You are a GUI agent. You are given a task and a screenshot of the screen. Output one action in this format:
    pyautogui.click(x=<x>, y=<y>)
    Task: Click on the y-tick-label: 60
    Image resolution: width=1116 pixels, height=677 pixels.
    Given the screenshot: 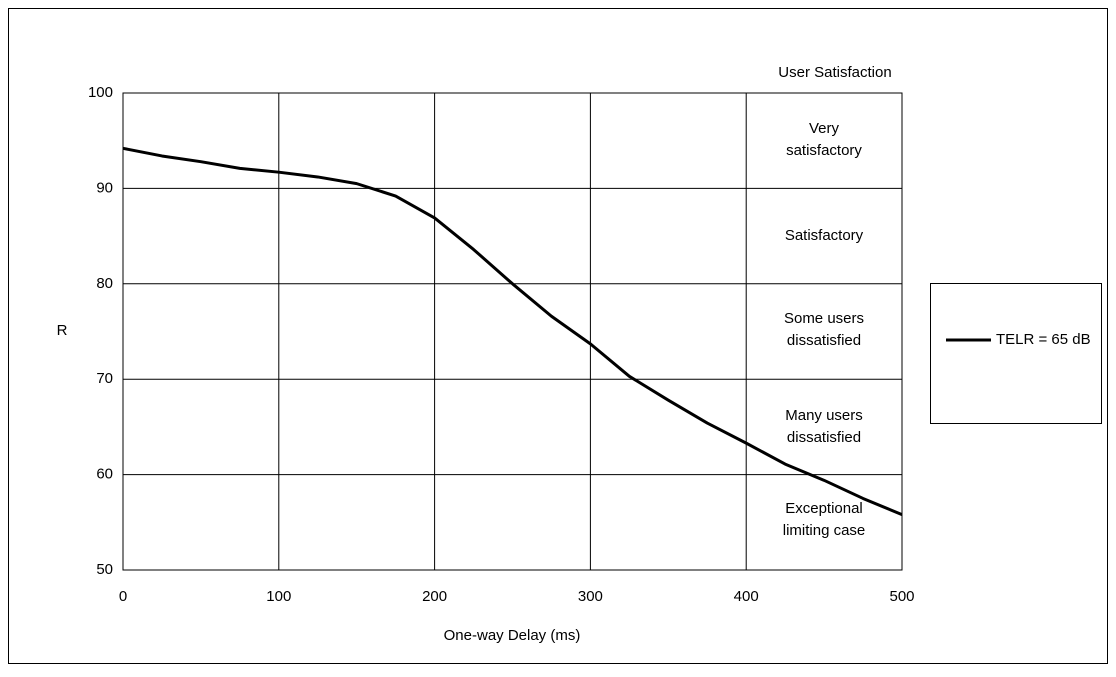 What is the action you would take?
    pyautogui.click(x=104, y=474)
    